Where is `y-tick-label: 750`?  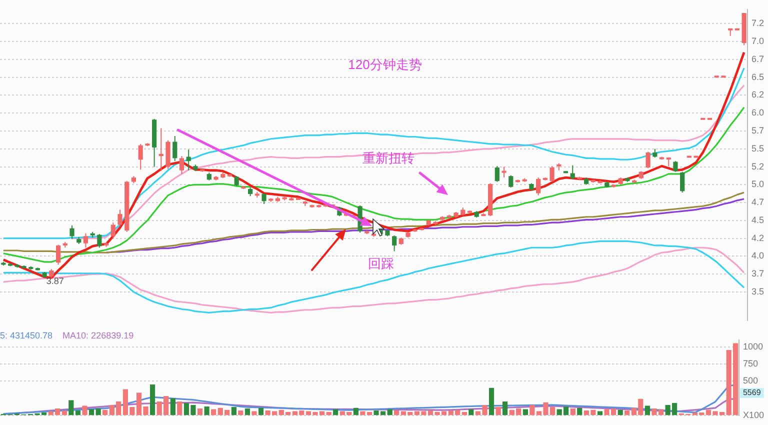 y-tick-label: 750 is located at coordinates (750, 363).